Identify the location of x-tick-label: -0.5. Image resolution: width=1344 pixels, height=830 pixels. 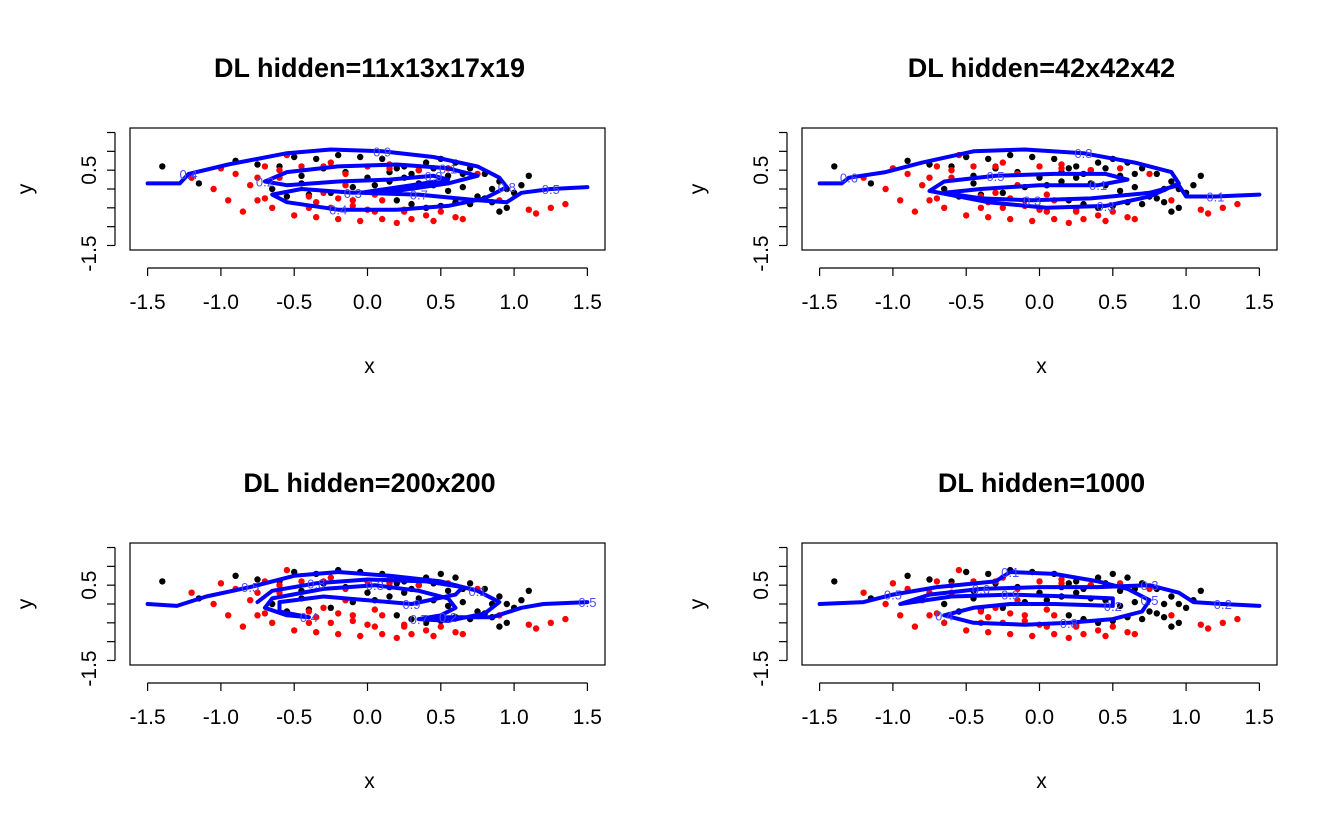
(294, 302).